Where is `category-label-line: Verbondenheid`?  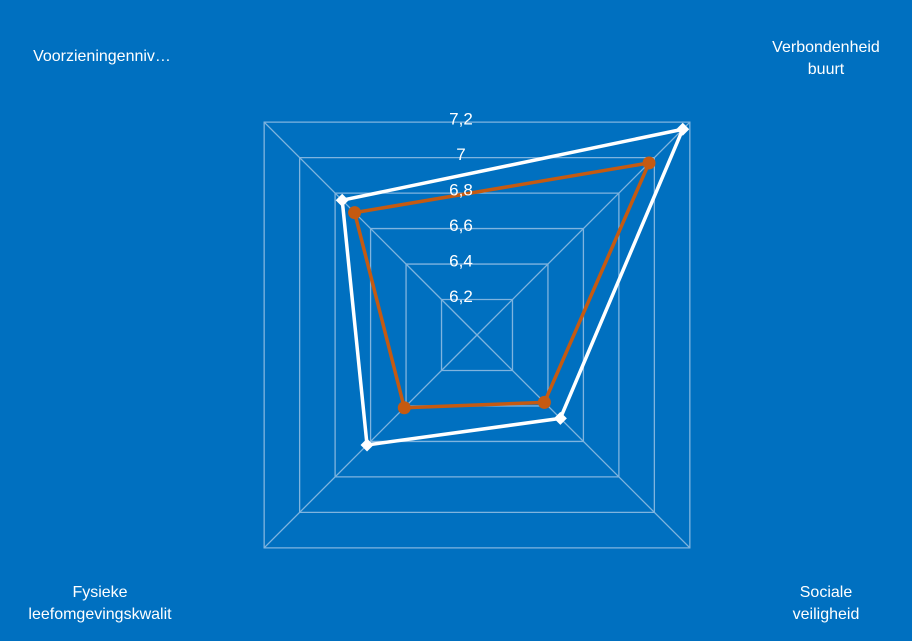 category-label-line: Verbondenheid is located at coordinates (826, 47).